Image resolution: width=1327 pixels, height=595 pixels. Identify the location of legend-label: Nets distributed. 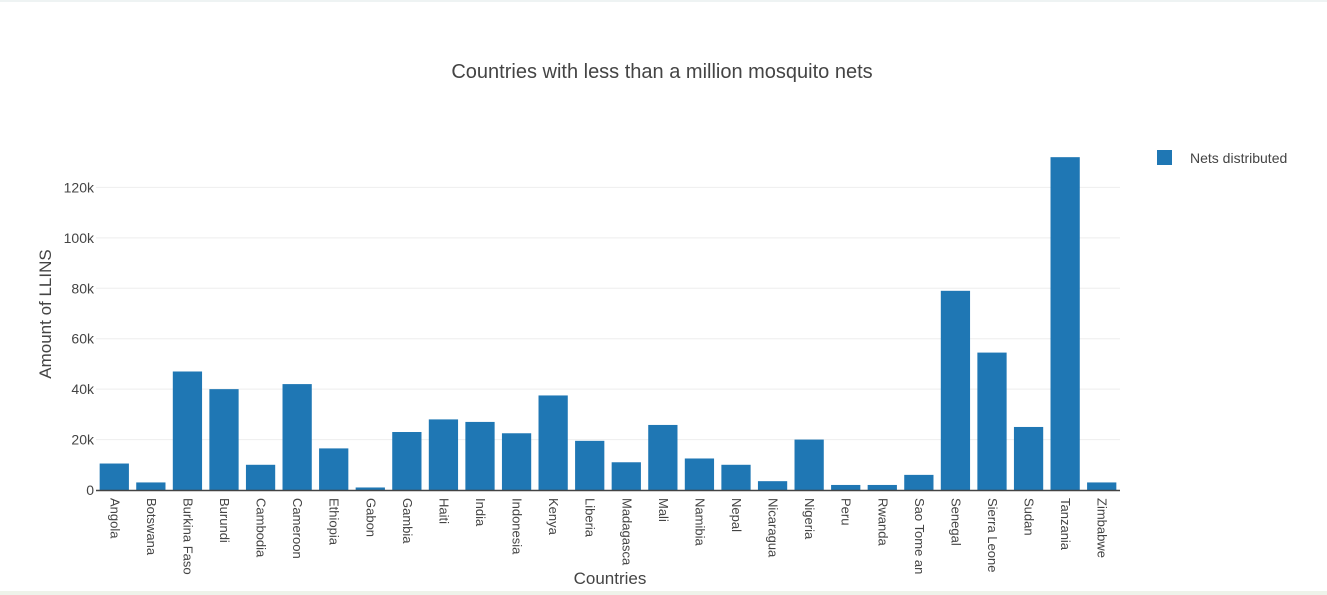
(1238, 158).